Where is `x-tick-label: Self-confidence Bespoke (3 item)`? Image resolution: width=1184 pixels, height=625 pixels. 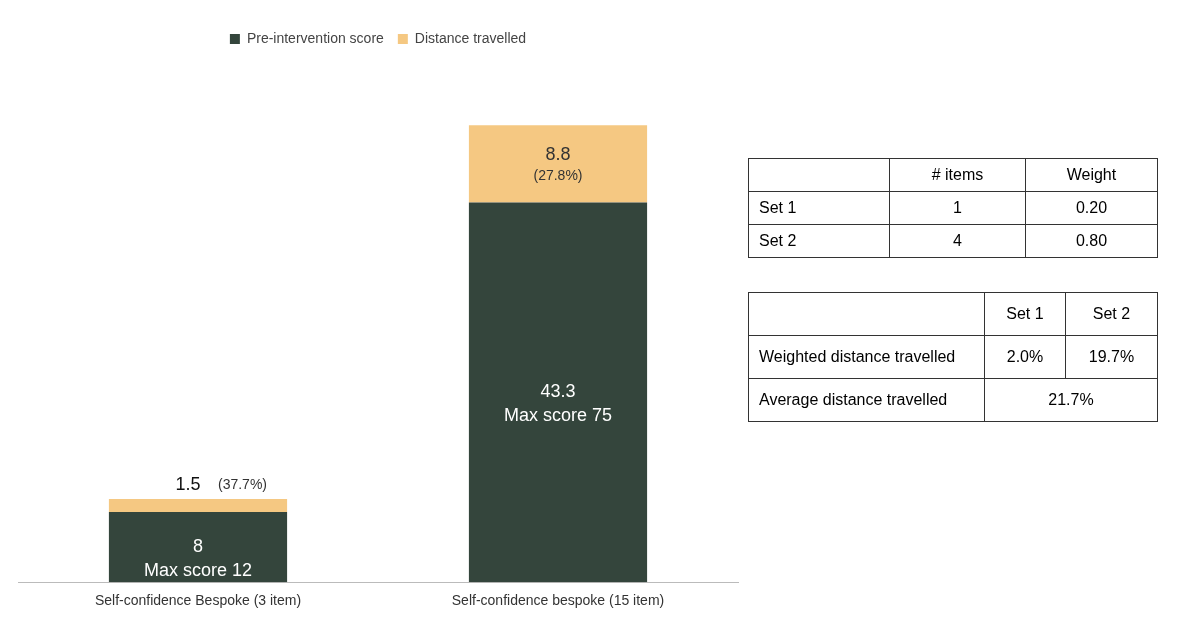 x-tick-label: Self-confidence Bespoke (3 item) is located at coordinates (198, 600).